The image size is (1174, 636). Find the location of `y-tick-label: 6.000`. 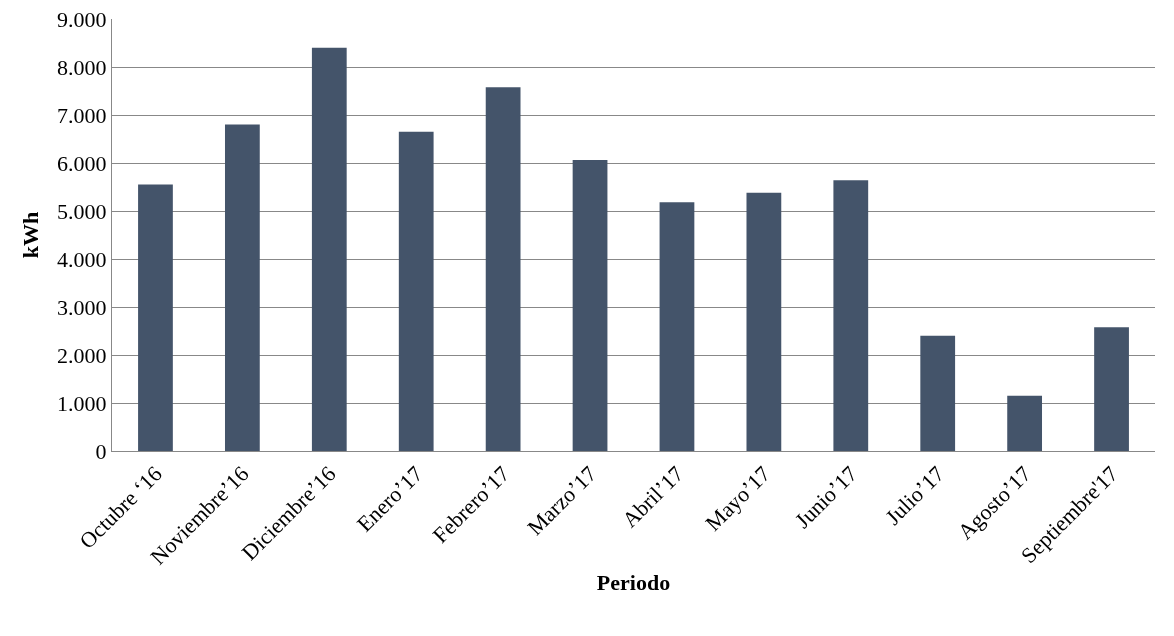

y-tick-label: 6.000 is located at coordinates (82, 163).